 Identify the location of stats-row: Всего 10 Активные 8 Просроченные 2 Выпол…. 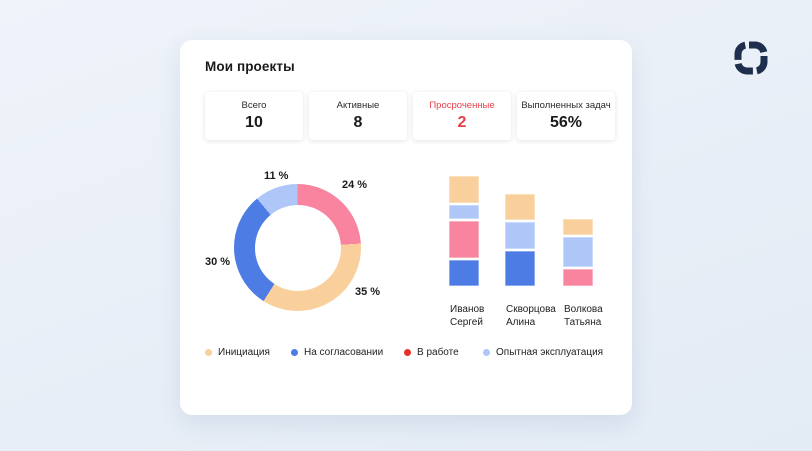
(410, 116).